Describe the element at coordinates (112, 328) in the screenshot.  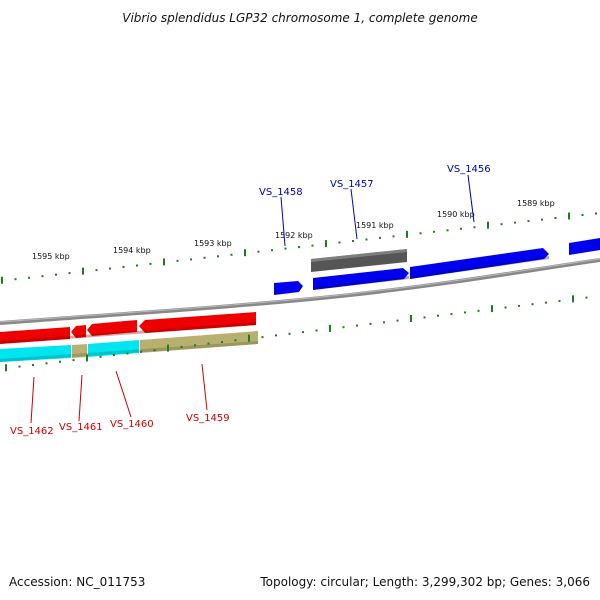
I see `gene-arrow-vs1460` at that location.